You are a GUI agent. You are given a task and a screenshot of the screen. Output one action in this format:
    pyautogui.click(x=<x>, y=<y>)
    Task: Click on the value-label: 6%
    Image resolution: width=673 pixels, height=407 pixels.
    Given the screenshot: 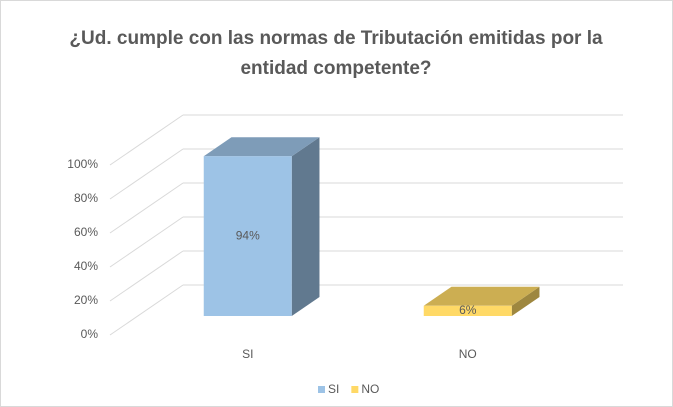 What is the action you would take?
    pyautogui.click(x=468, y=310)
    